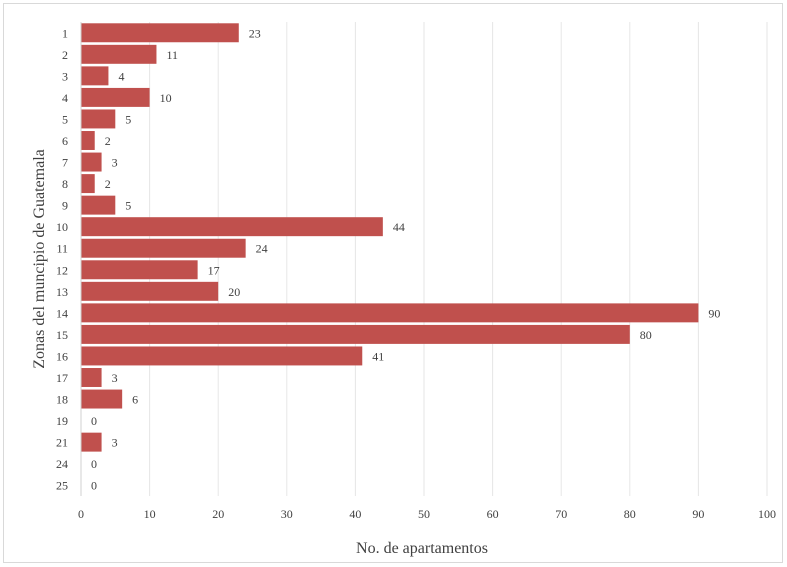 The width and height of the screenshot is (787, 567). What do you see at coordinates (62, 270) in the screenshot?
I see `y-tick-zona-12: 12` at bounding box center [62, 270].